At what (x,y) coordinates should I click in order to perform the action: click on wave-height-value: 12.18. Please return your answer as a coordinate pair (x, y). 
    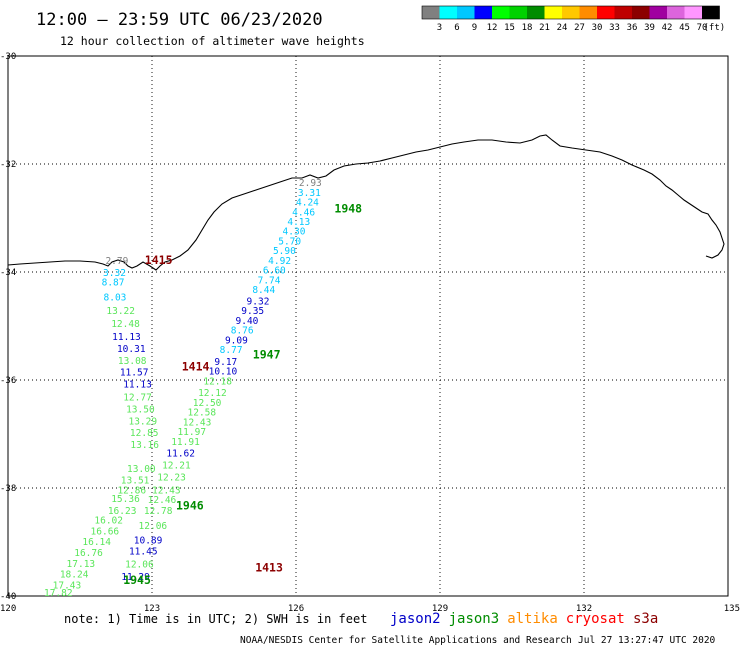
    Looking at the image, I should click on (217, 381).